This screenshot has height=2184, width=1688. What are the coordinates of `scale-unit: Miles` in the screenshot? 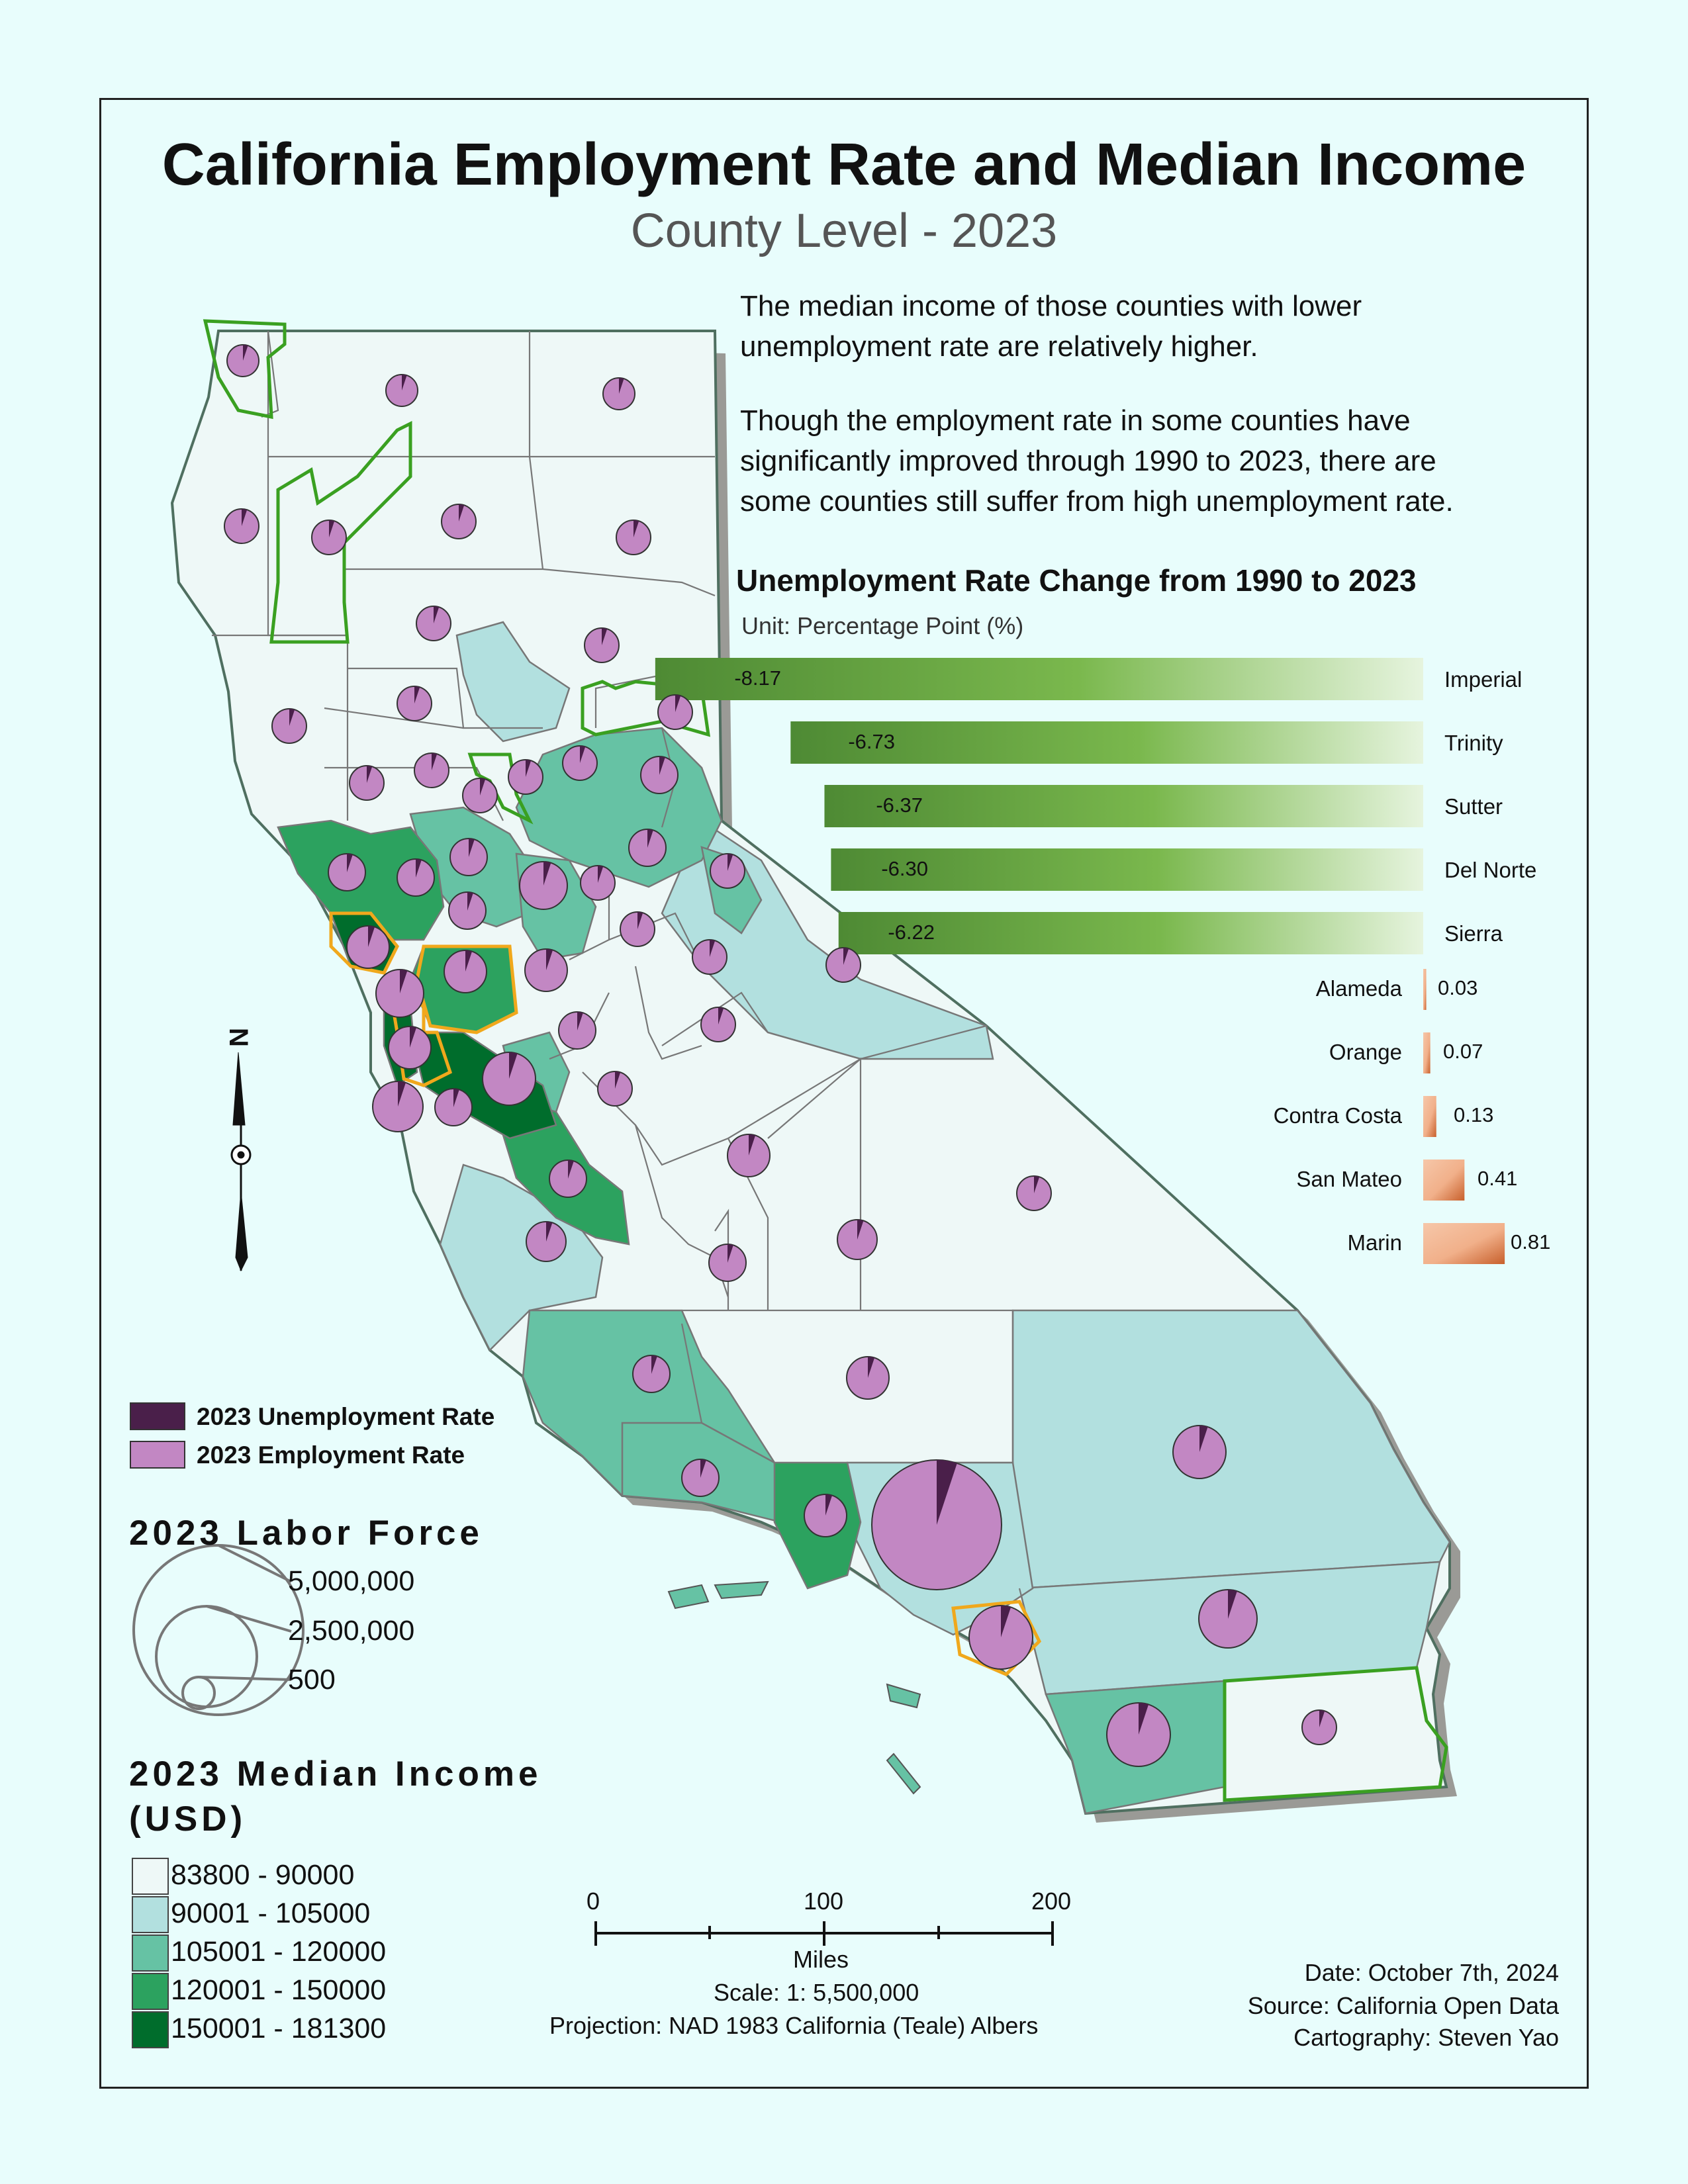 It's located at (821, 1959).